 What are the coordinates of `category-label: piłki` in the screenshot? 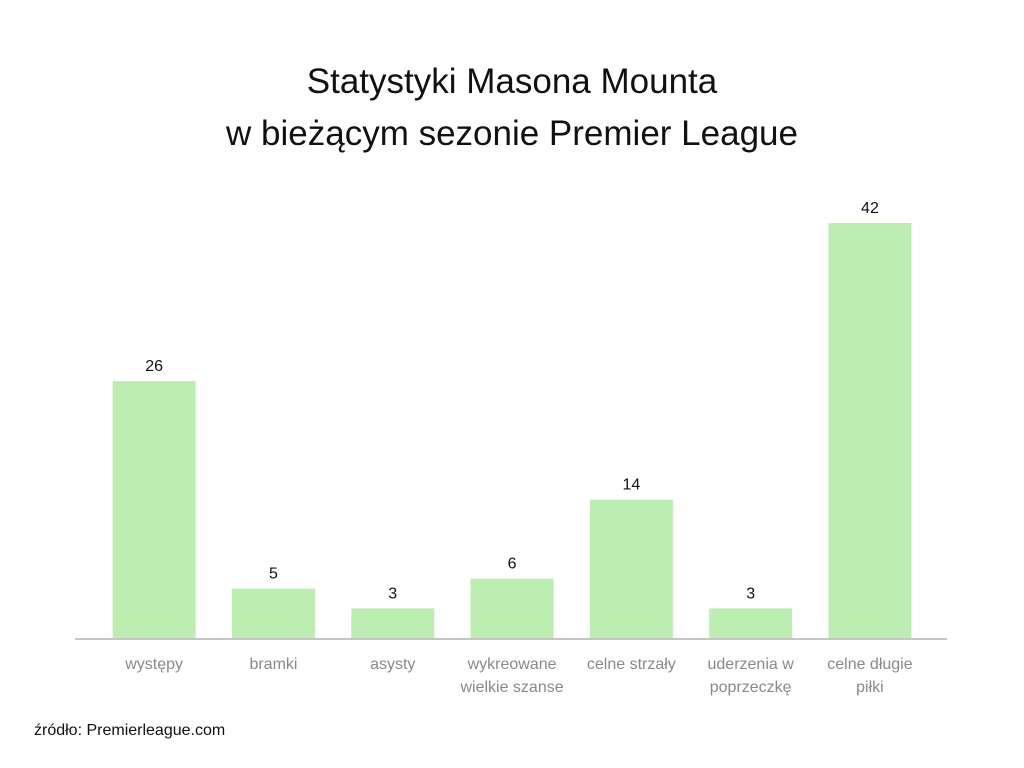 It's located at (870, 687).